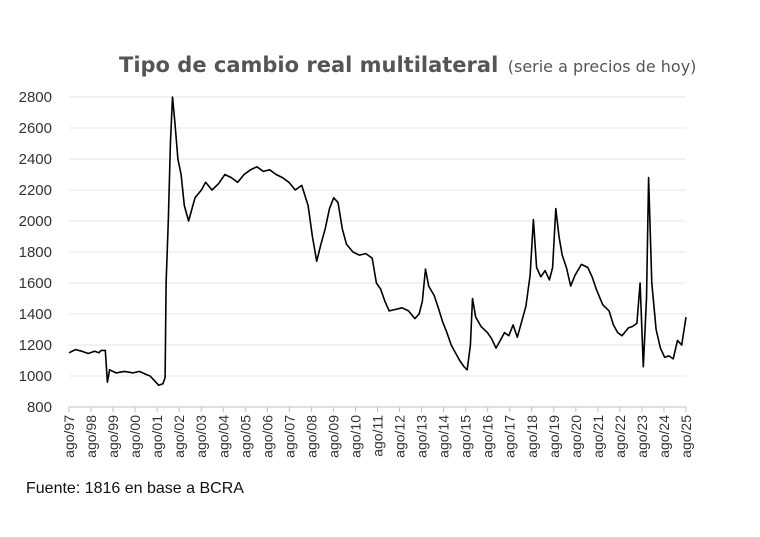  Describe the element at coordinates (488, 436) in the screenshot. I see `x-tick-label: ago/16` at that location.